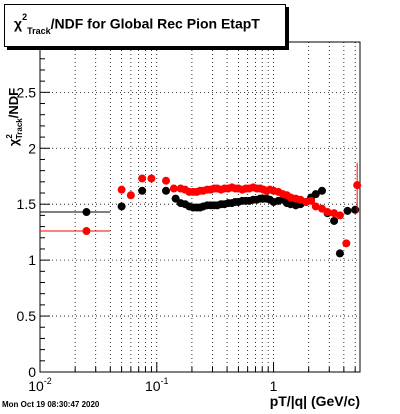 The width and height of the screenshot is (400, 414). Describe the element at coordinates (18, 23) in the screenshot. I see `title-chi: χ` at that location.